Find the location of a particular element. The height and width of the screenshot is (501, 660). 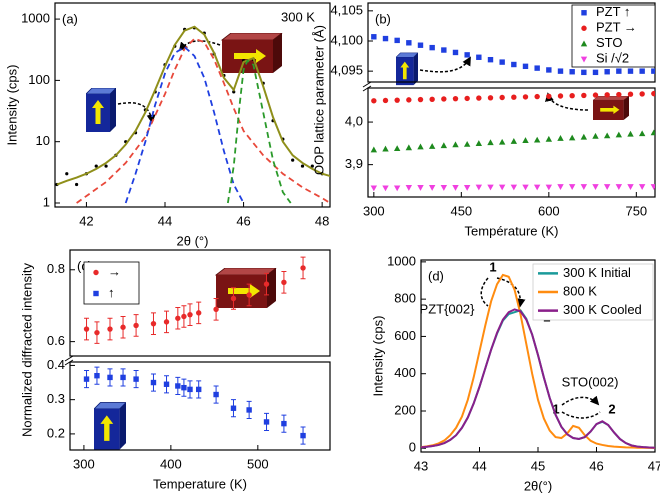

y-tick-label: 4,100 is located at coordinates (346, 39).